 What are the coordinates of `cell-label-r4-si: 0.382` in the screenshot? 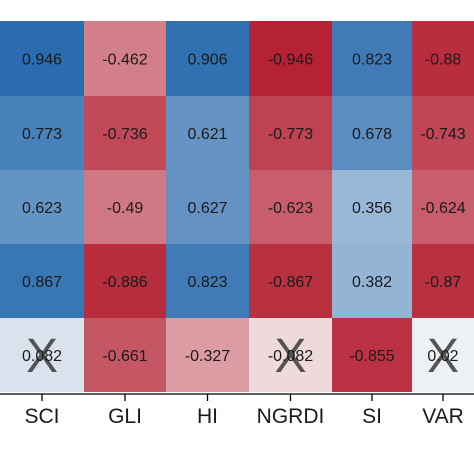 It's located at (372, 282).